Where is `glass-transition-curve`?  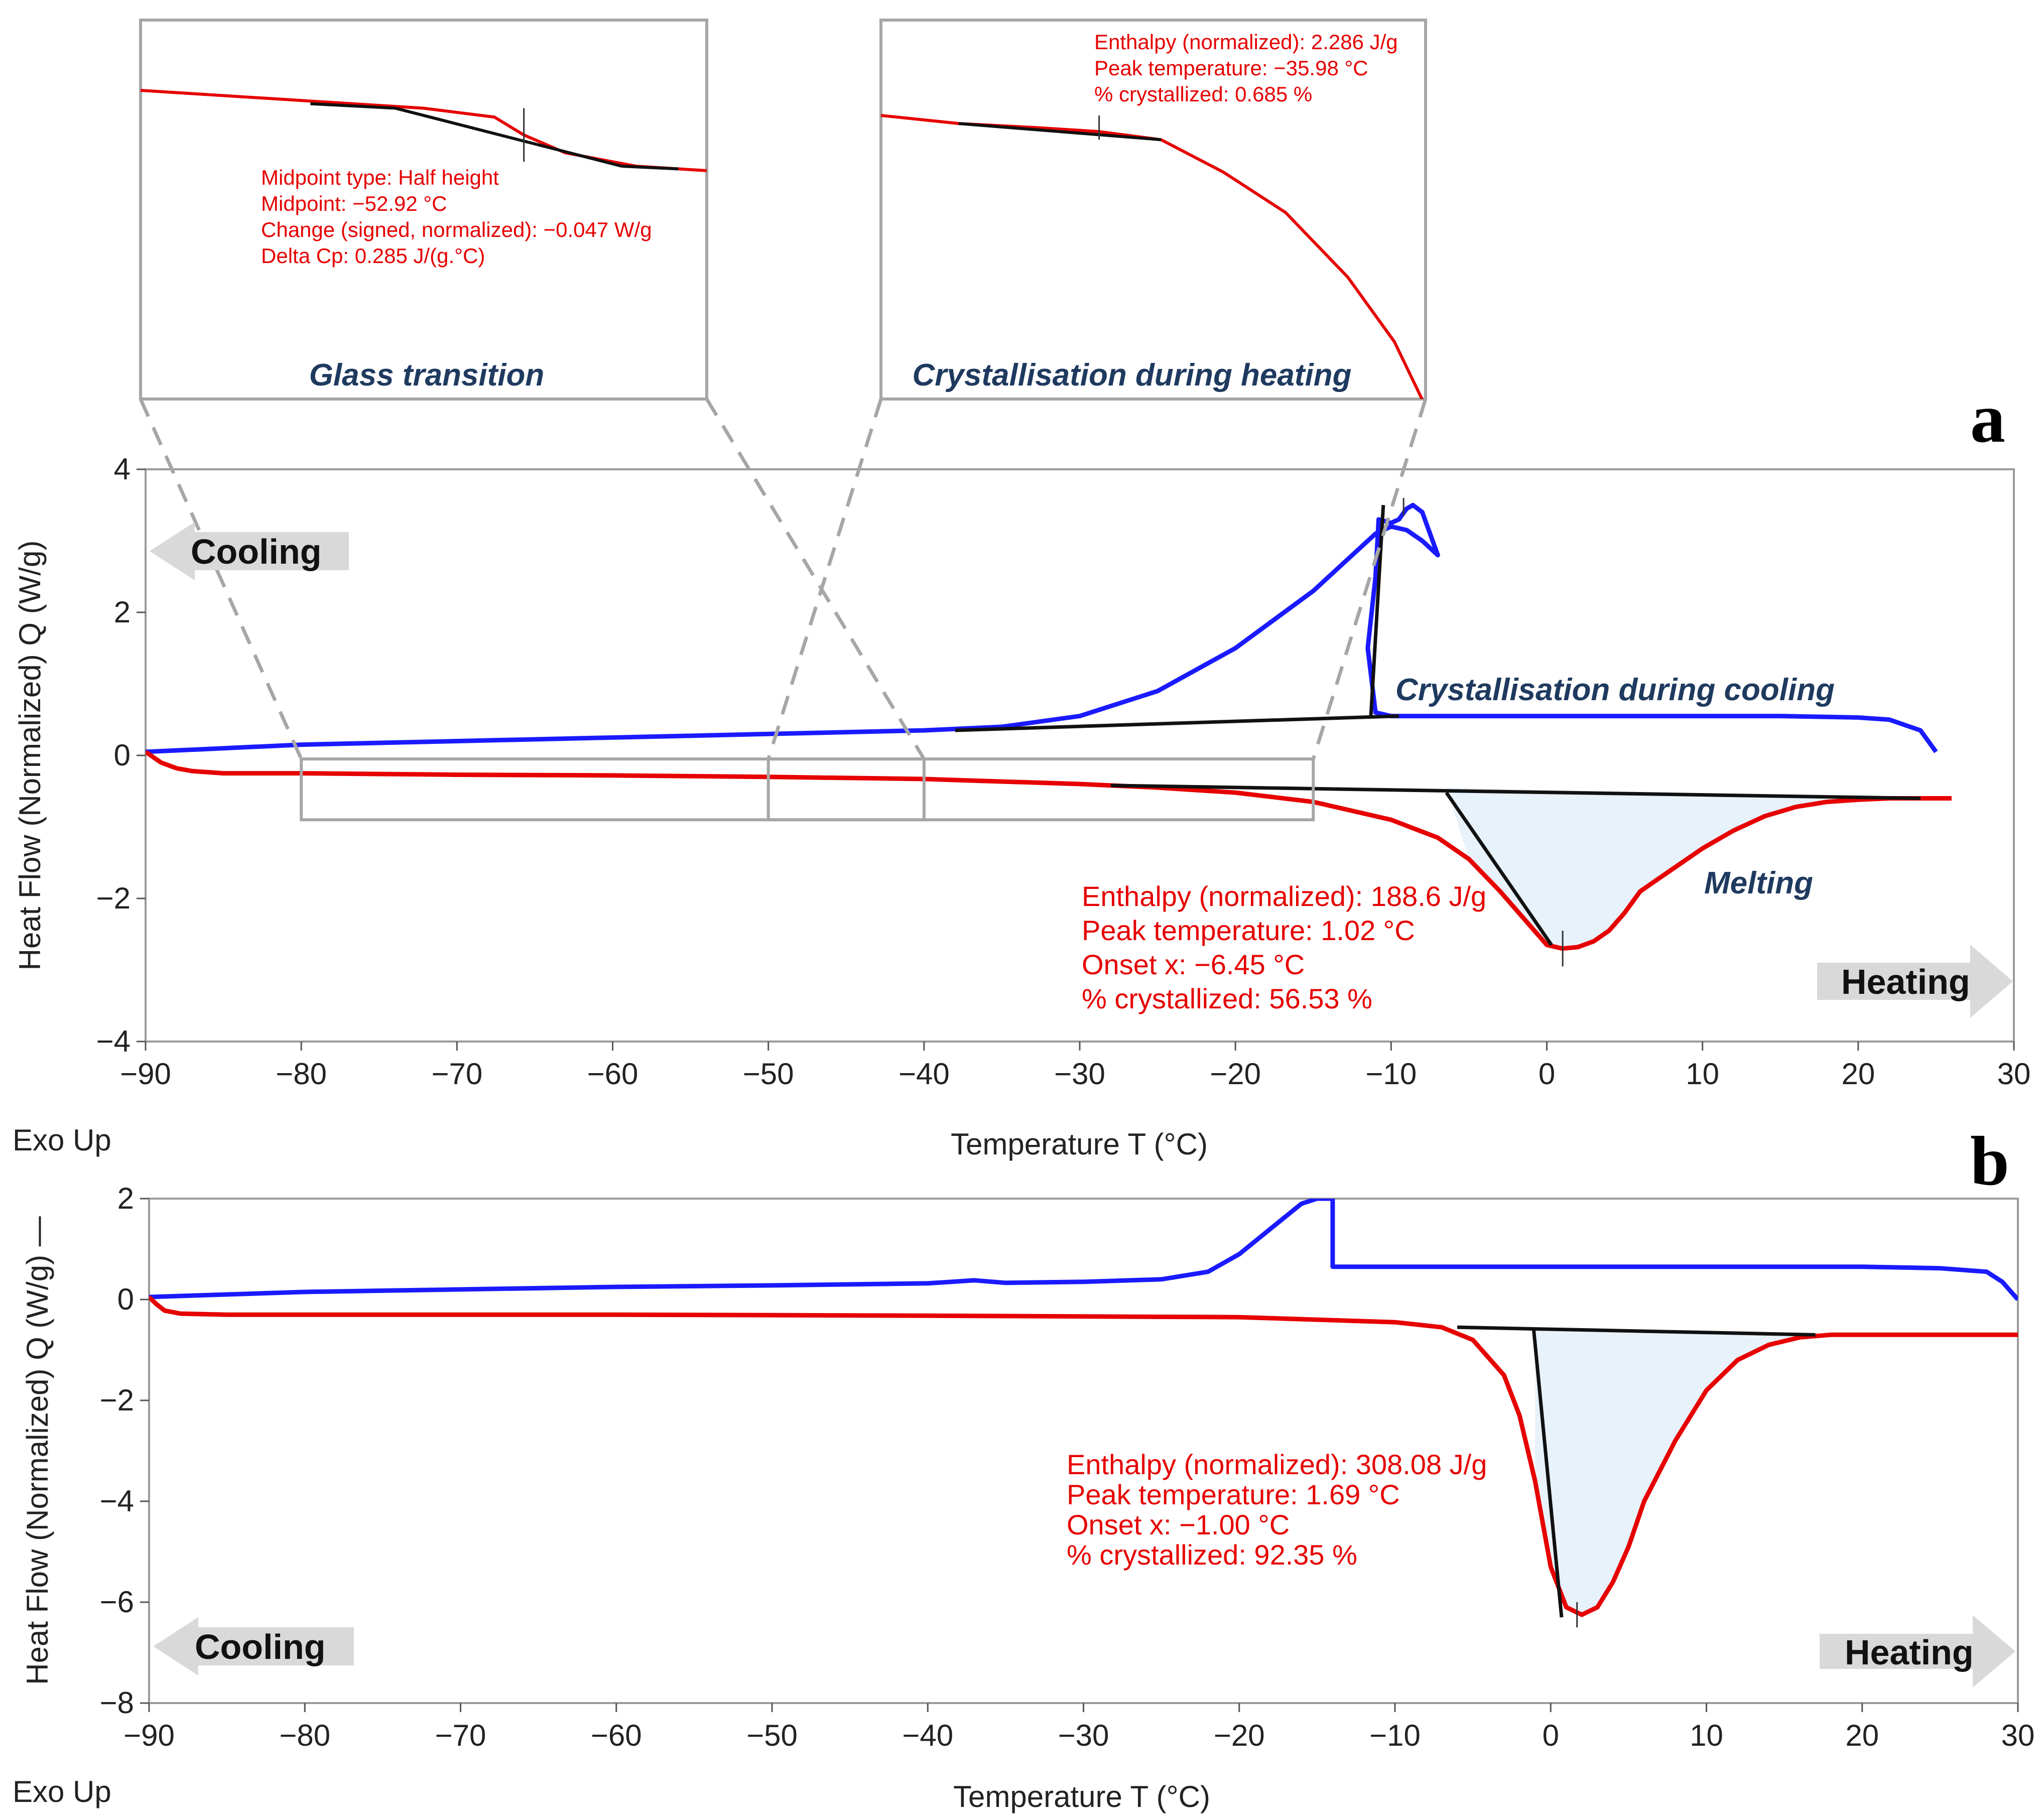 glass-transition-curve is located at coordinates (424, 130).